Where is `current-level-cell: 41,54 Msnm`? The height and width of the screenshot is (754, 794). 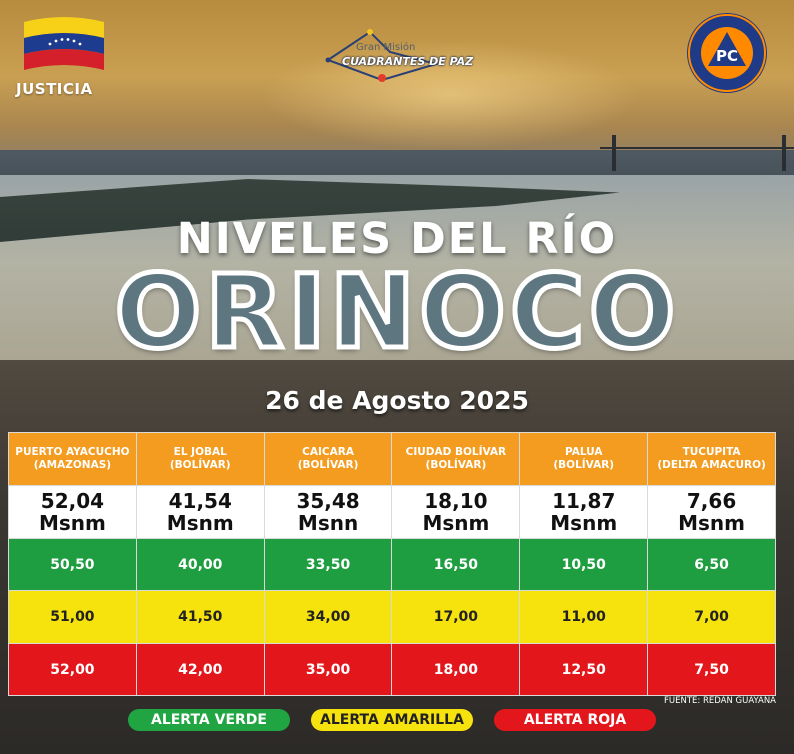 current-level-cell: 41,54 Msnm is located at coordinates (200, 512).